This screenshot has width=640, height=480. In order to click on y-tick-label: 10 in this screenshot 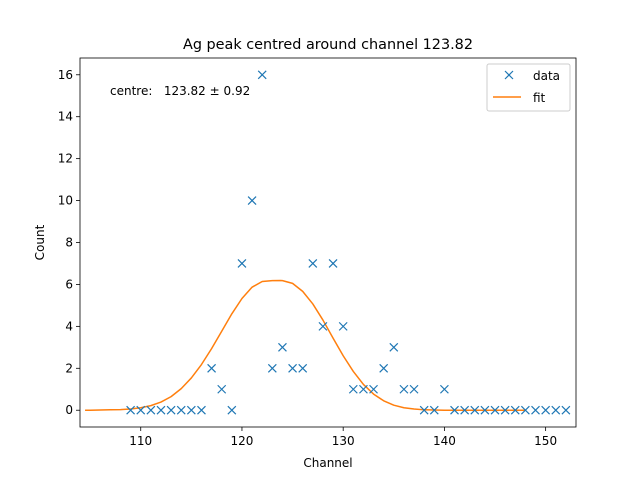, I will do `click(65, 201)`.